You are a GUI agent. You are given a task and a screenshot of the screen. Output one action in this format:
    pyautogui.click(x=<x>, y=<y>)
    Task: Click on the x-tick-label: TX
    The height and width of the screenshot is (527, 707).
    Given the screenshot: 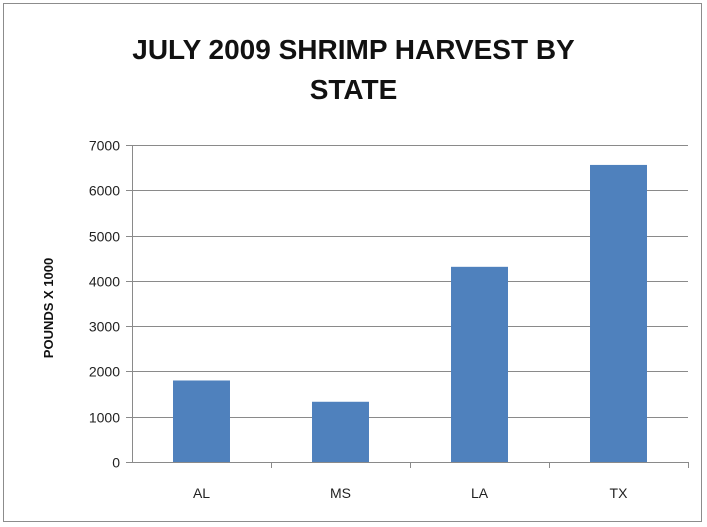 What is the action you would take?
    pyautogui.click(x=619, y=493)
    